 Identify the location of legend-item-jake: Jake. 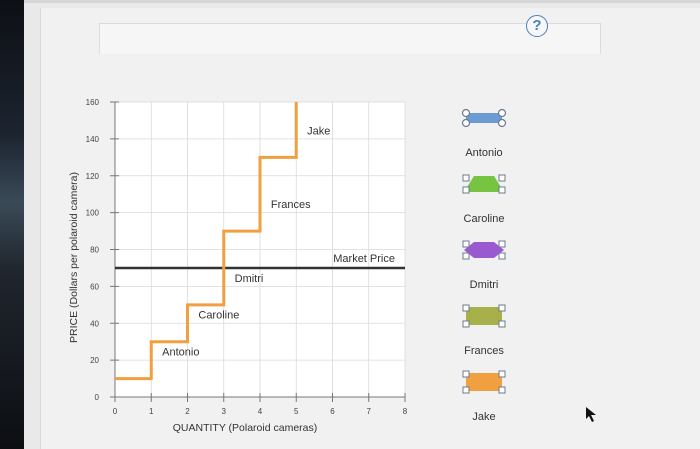
(484, 396).